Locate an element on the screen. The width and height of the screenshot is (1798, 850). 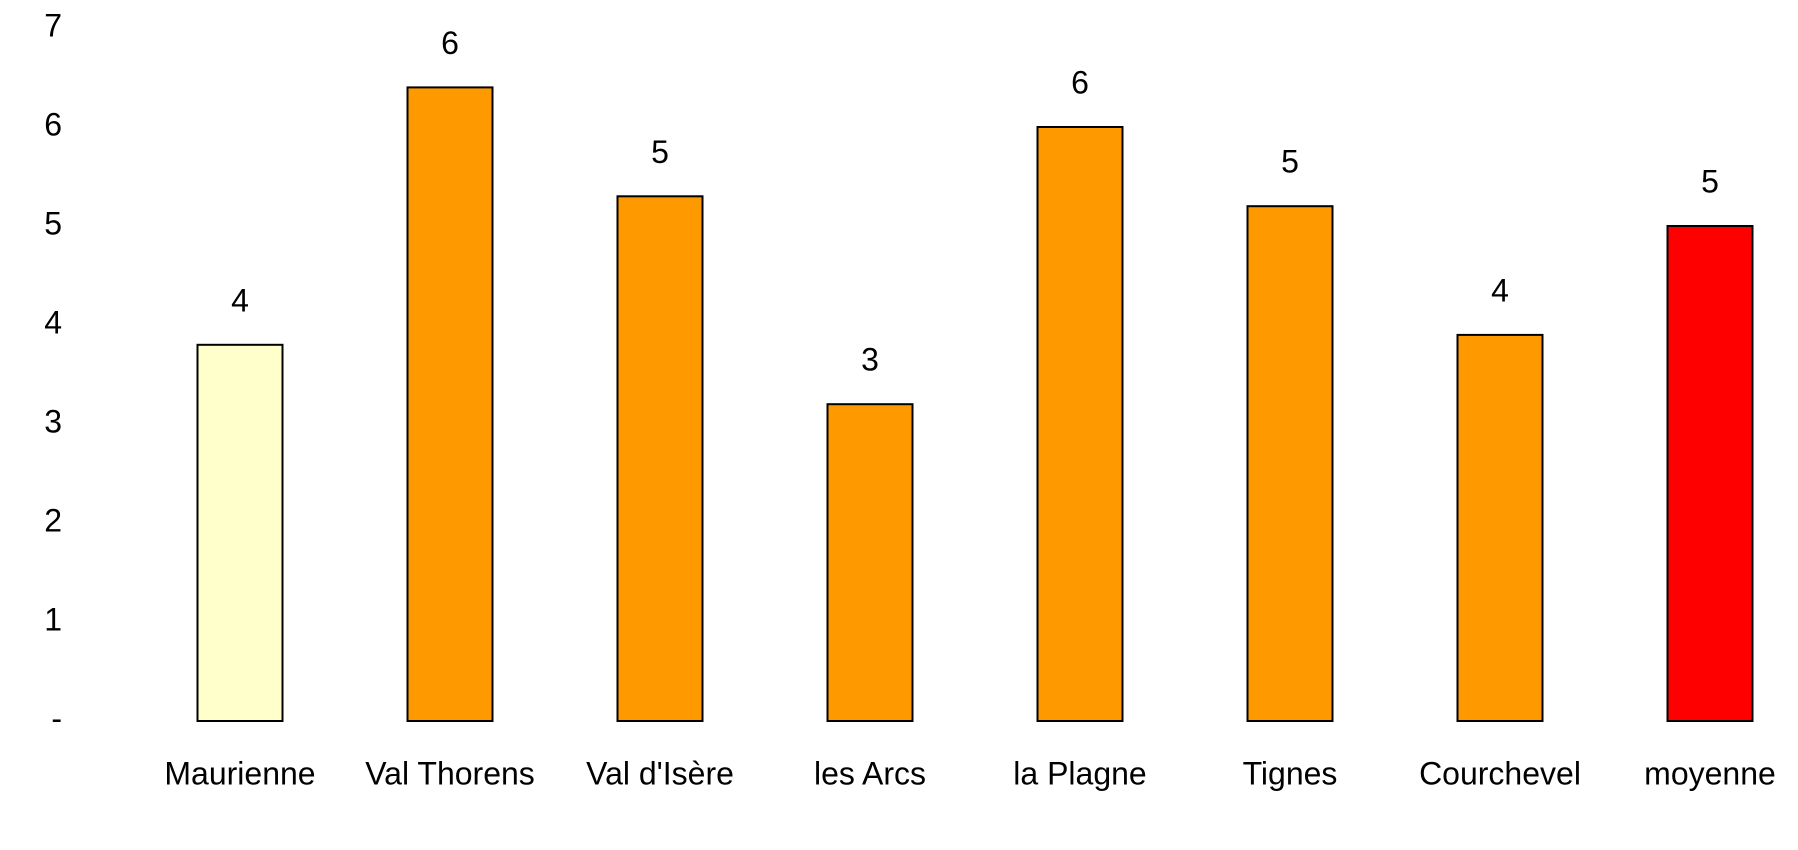
x-tick-label: moyenne is located at coordinates (1710, 773).